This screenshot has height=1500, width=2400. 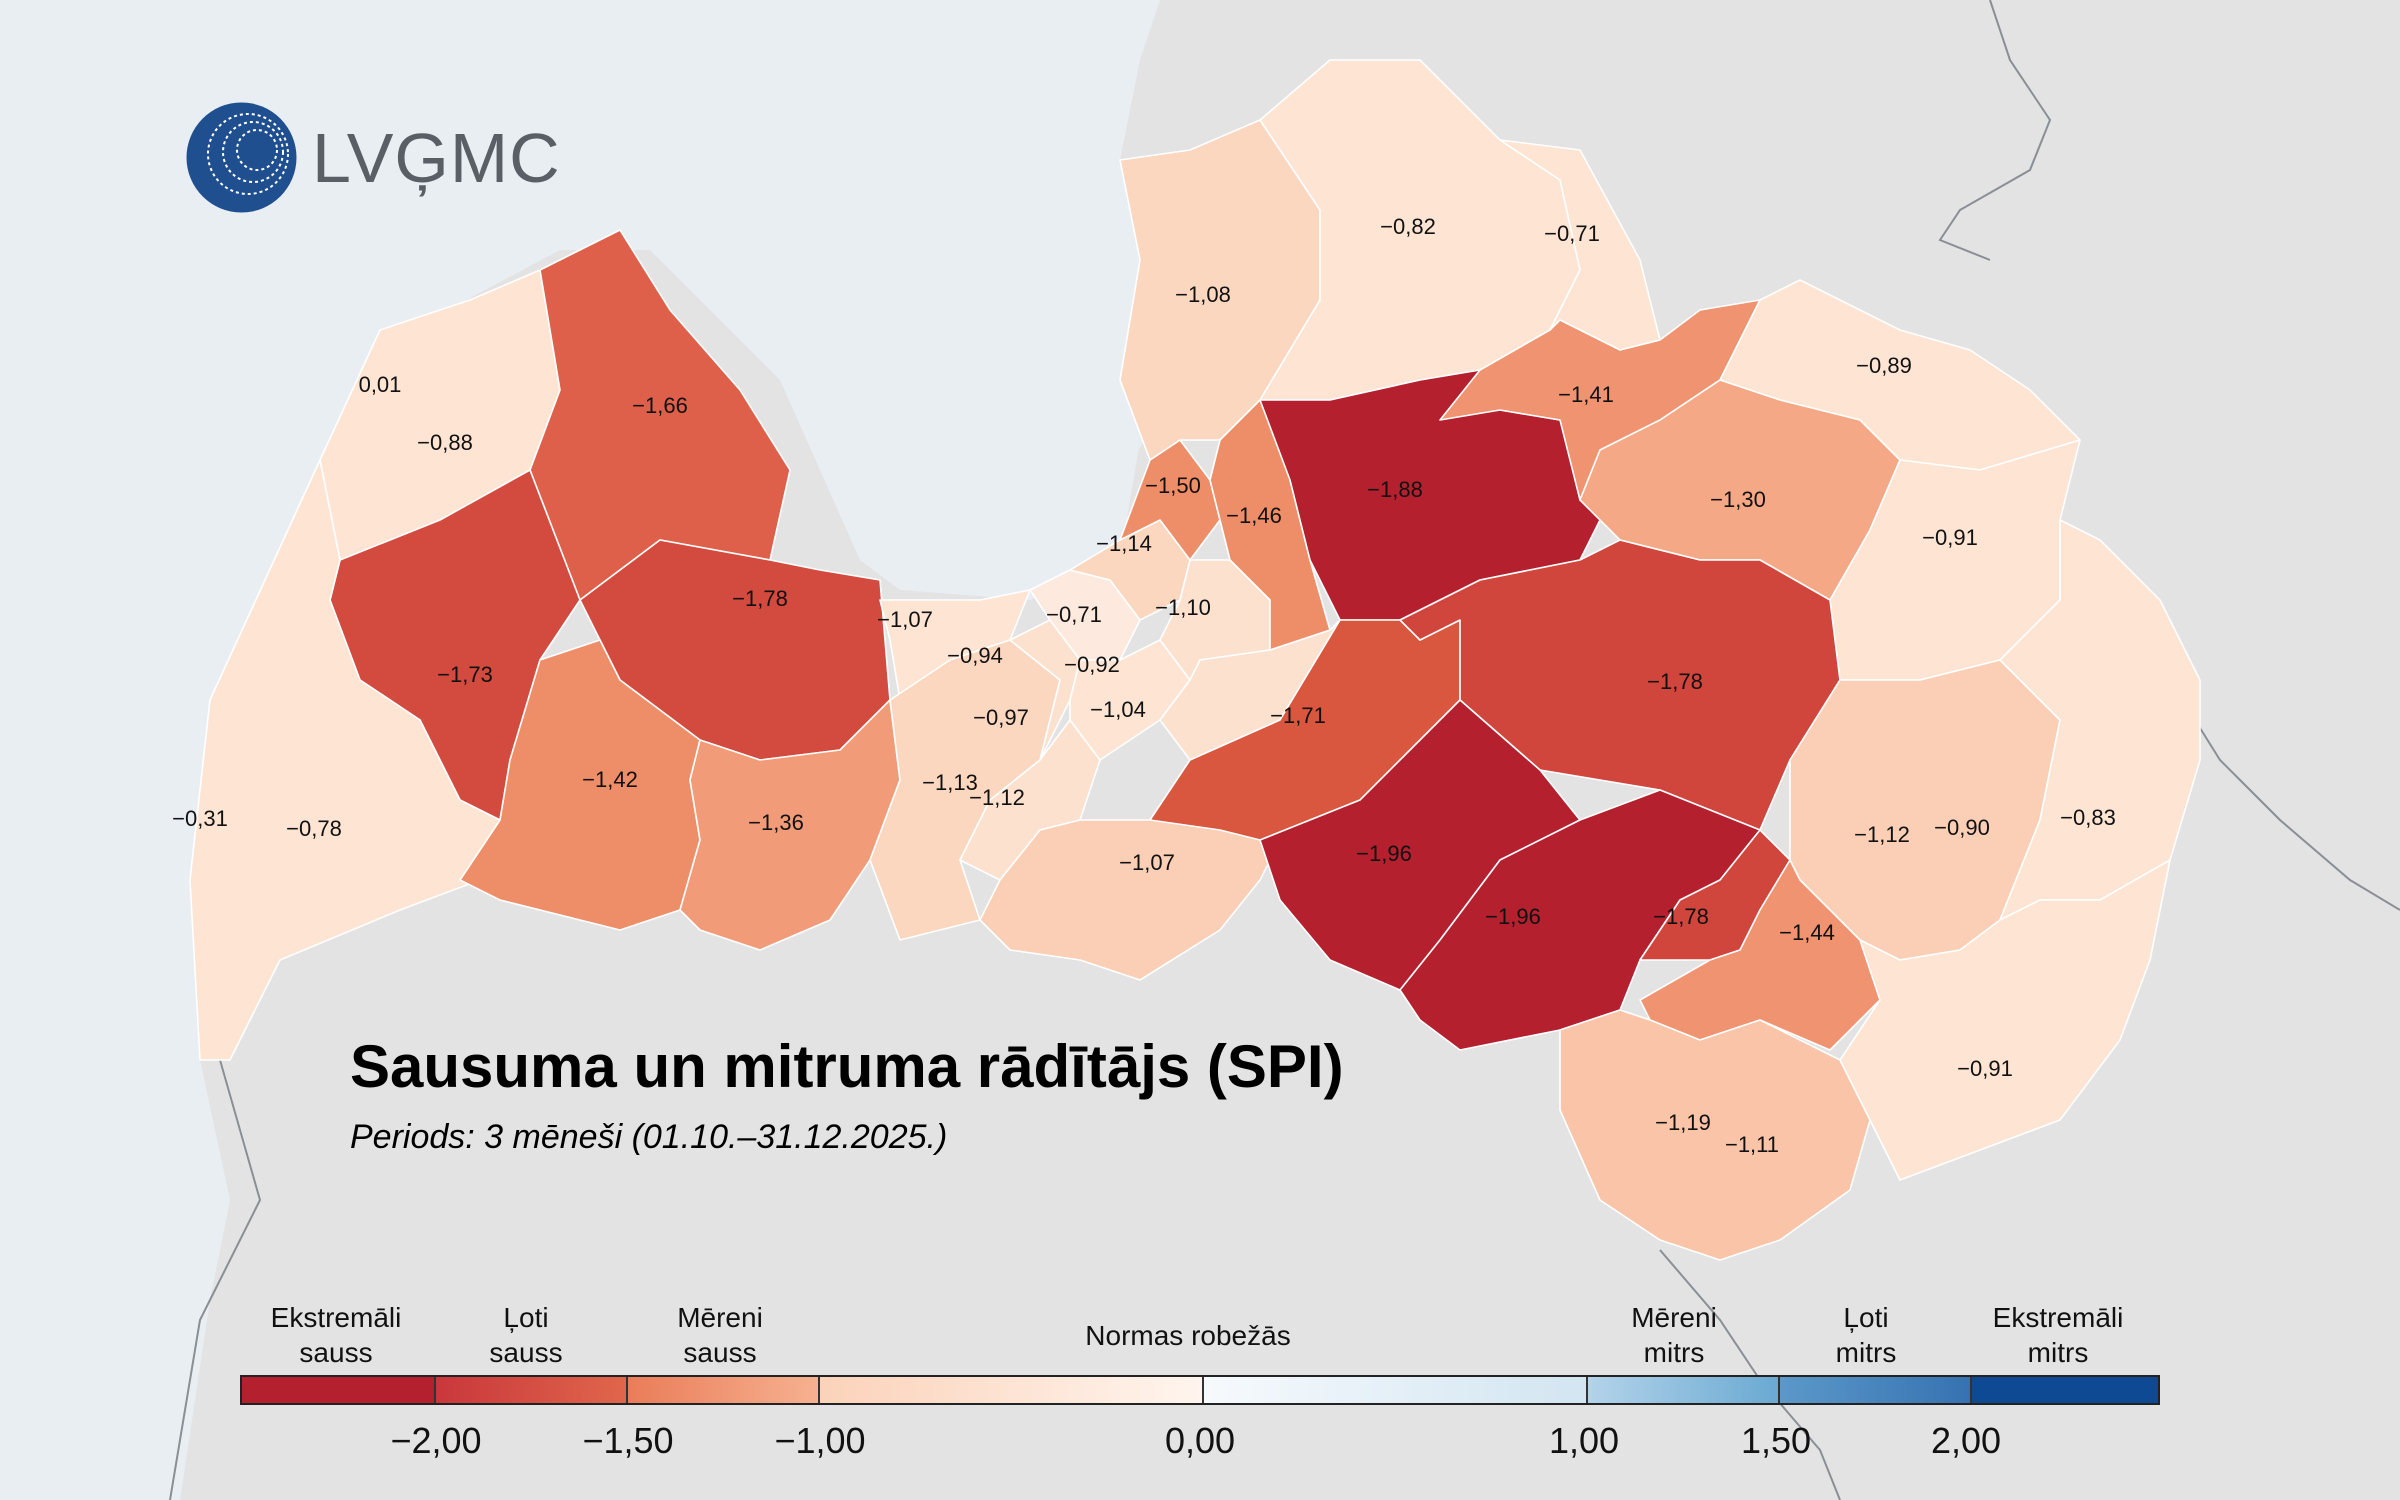 What do you see at coordinates (1183, 607) in the screenshot?
I see `region-value-label: −1,10` at bounding box center [1183, 607].